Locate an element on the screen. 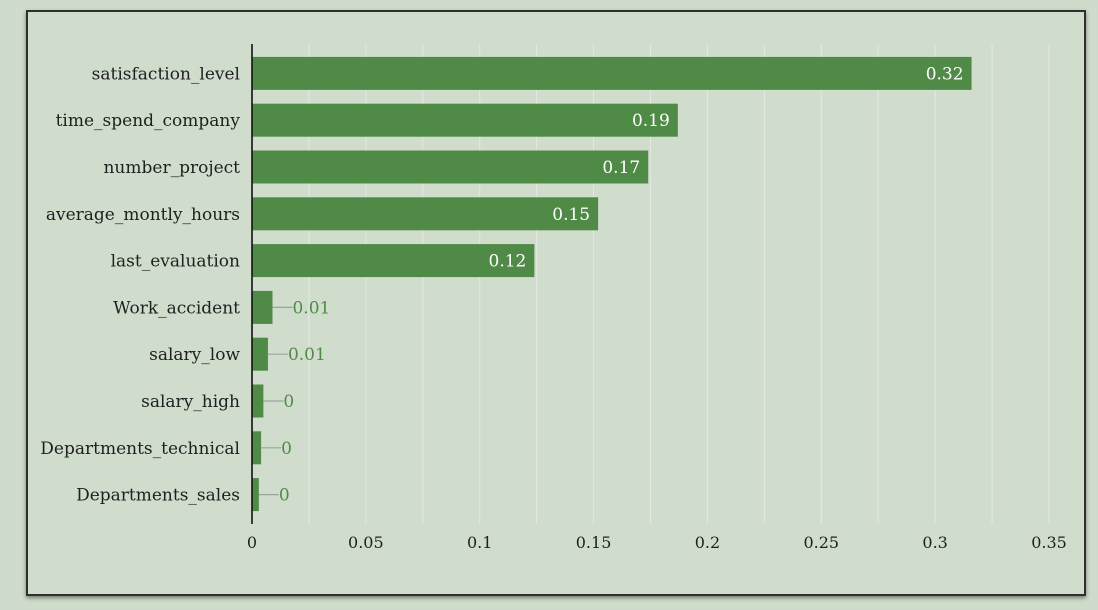 The width and height of the screenshot is (1098, 610). category-label: salary_high is located at coordinates (190, 402).